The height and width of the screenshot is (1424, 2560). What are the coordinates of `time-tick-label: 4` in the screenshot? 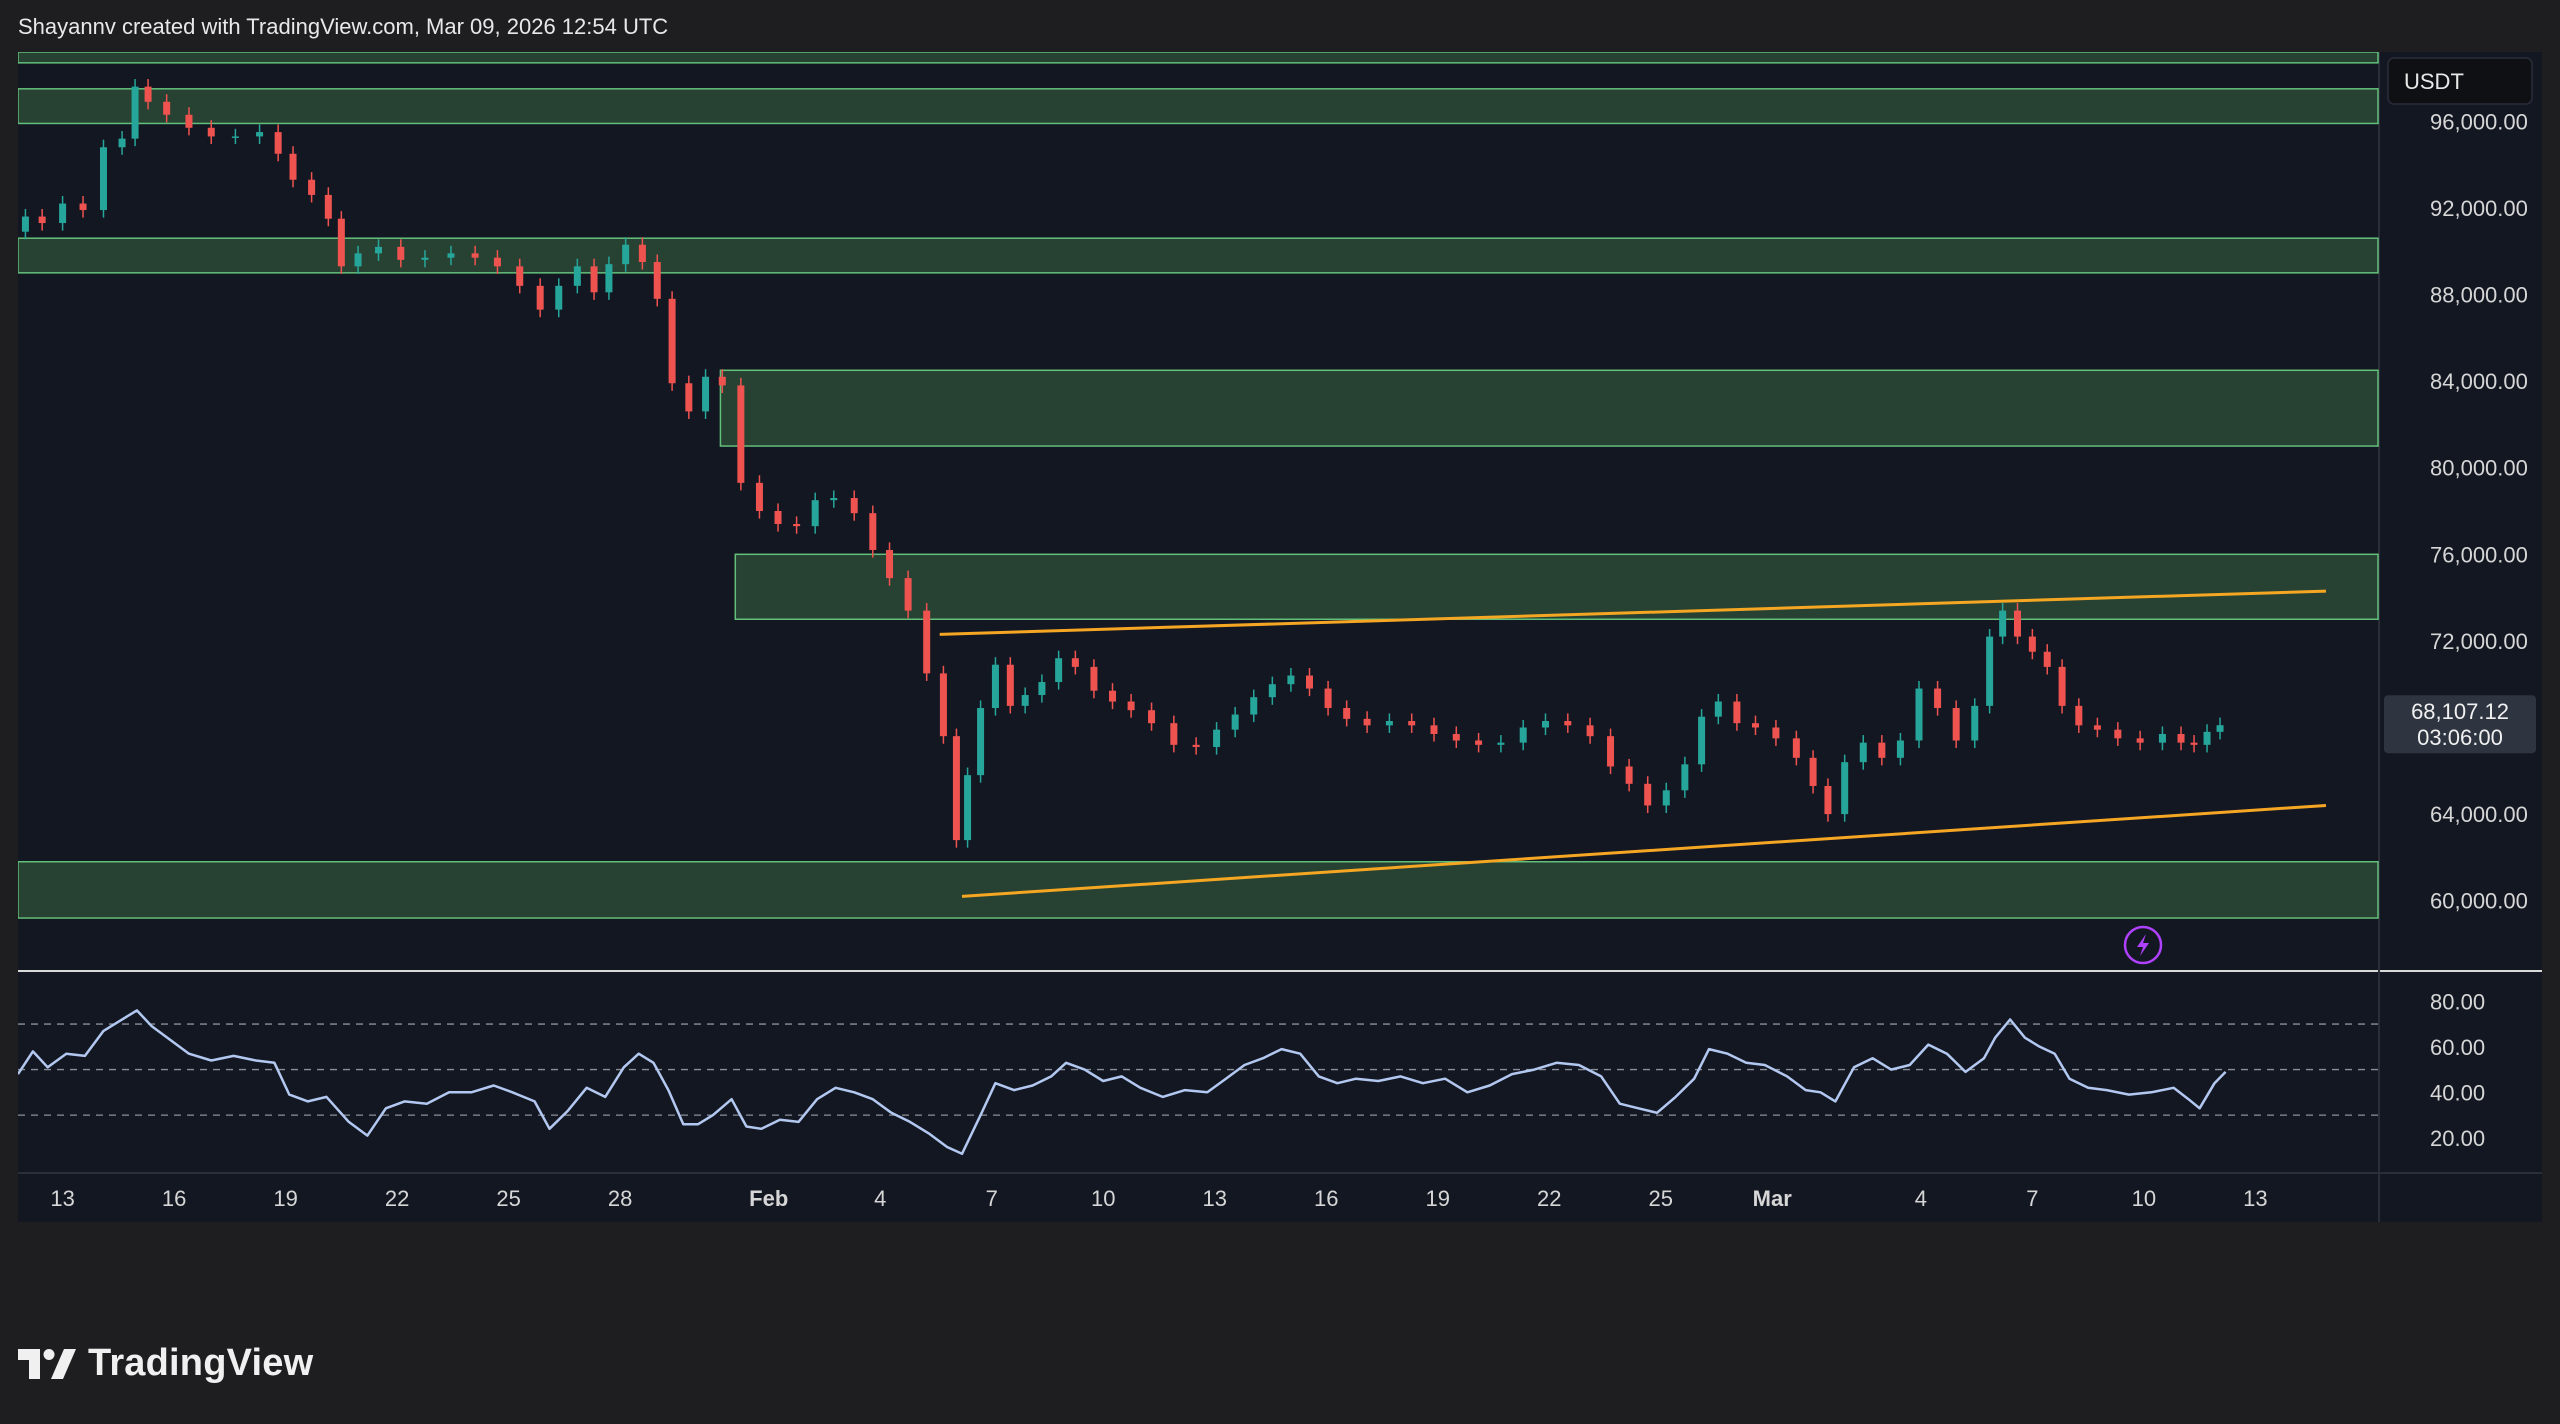 It's located at (880, 1198).